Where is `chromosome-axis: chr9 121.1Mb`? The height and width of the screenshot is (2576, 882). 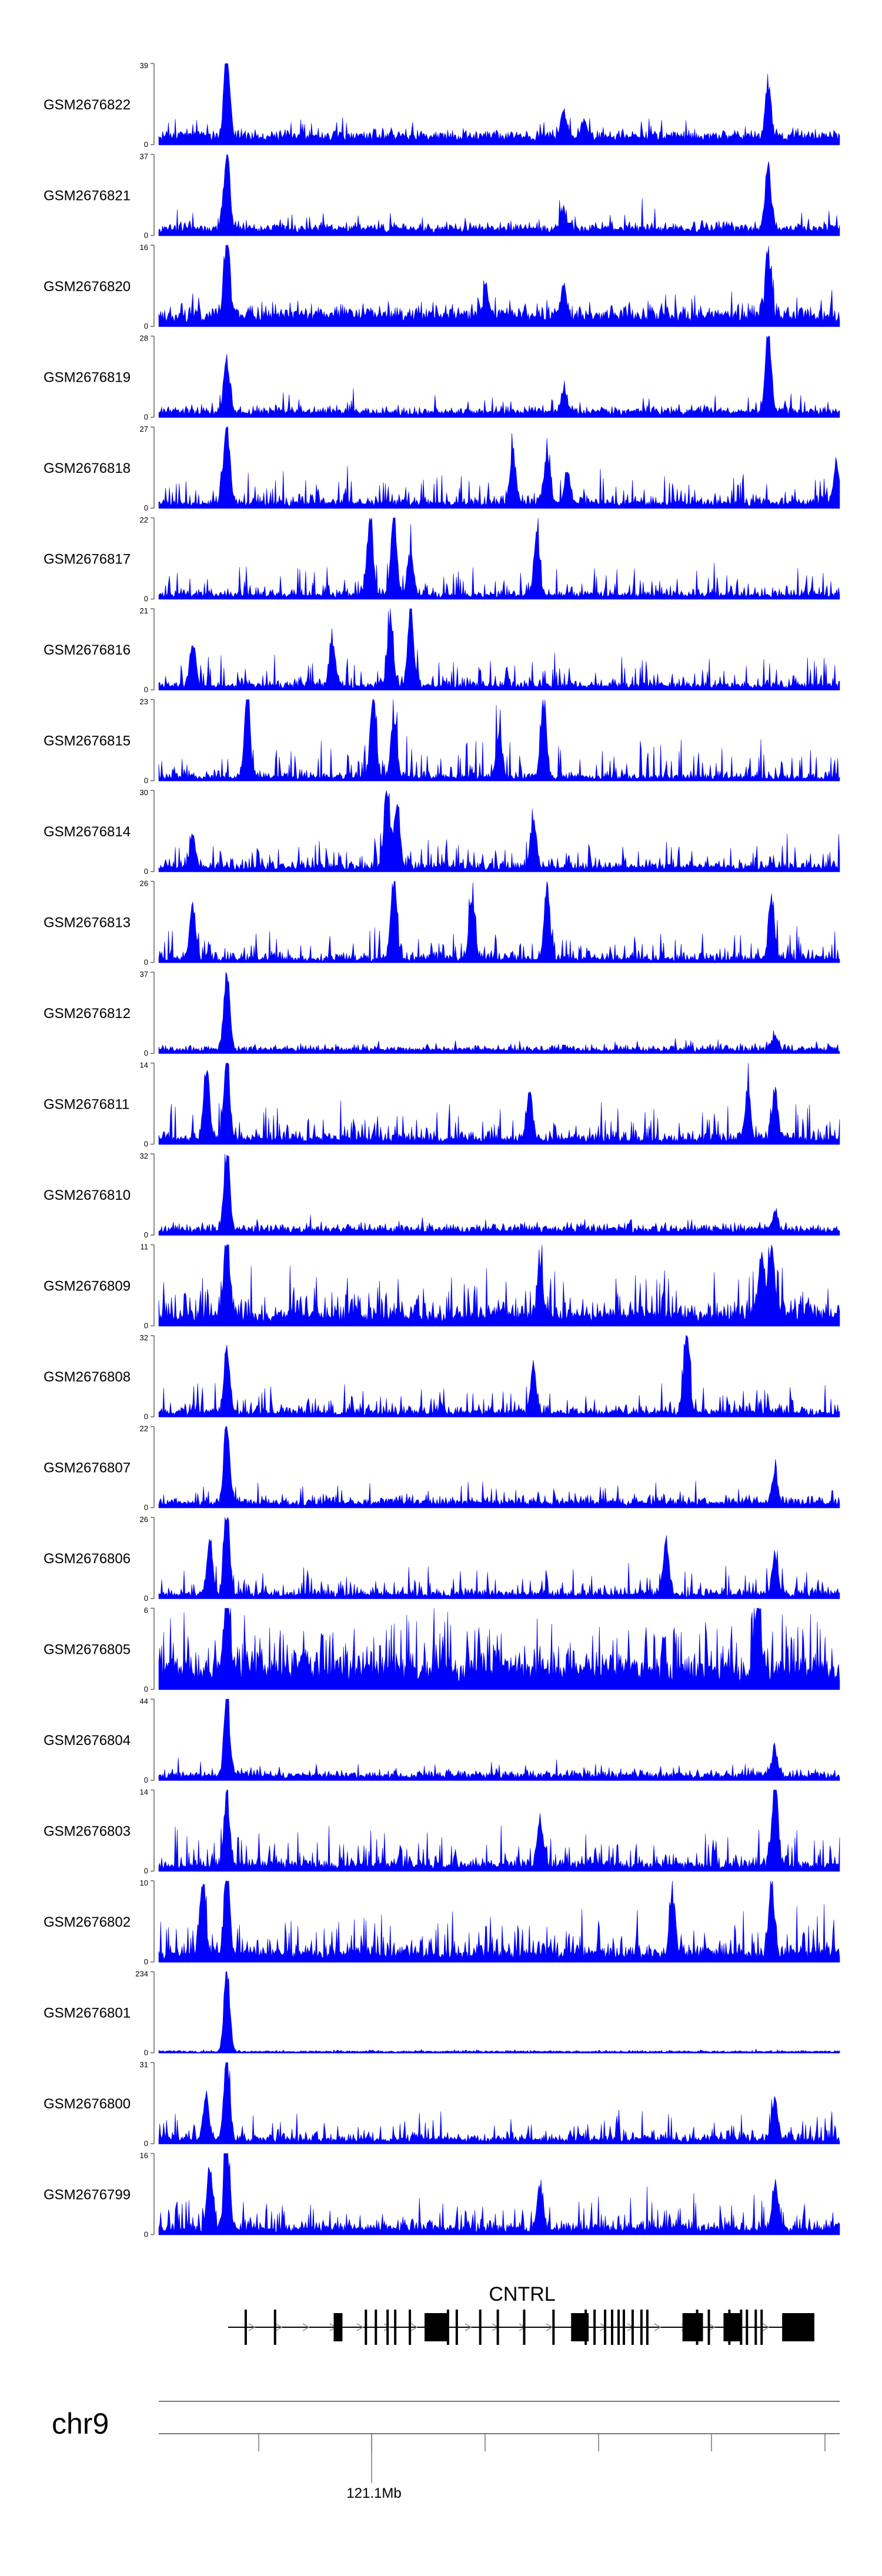 chromosome-axis: chr9 121.1Mb is located at coordinates (446, 2451).